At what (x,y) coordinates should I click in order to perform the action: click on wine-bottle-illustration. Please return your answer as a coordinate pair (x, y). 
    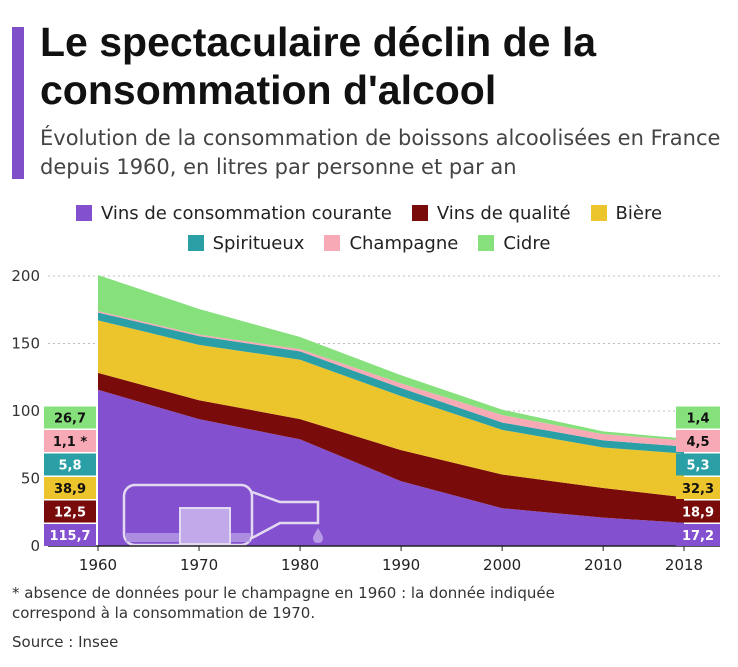
    Looking at the image, I should click on (222, 515).